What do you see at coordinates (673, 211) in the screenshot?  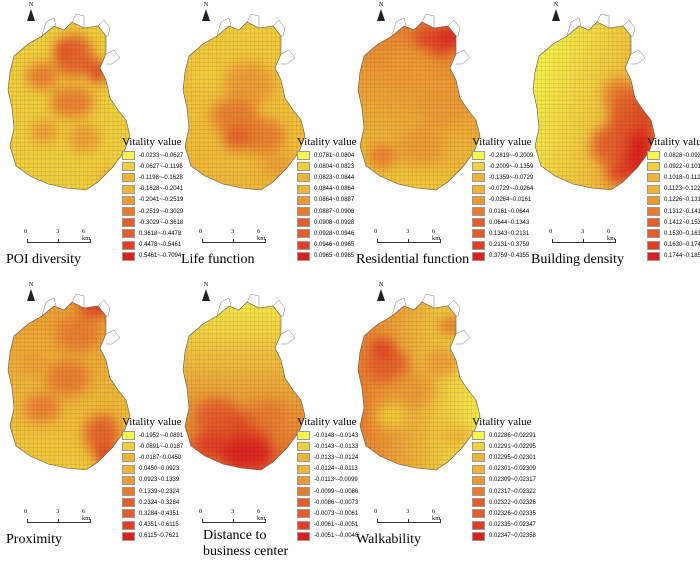 I see `legend-item: 0.1312~0.1412` at bounding box center [673, 211].